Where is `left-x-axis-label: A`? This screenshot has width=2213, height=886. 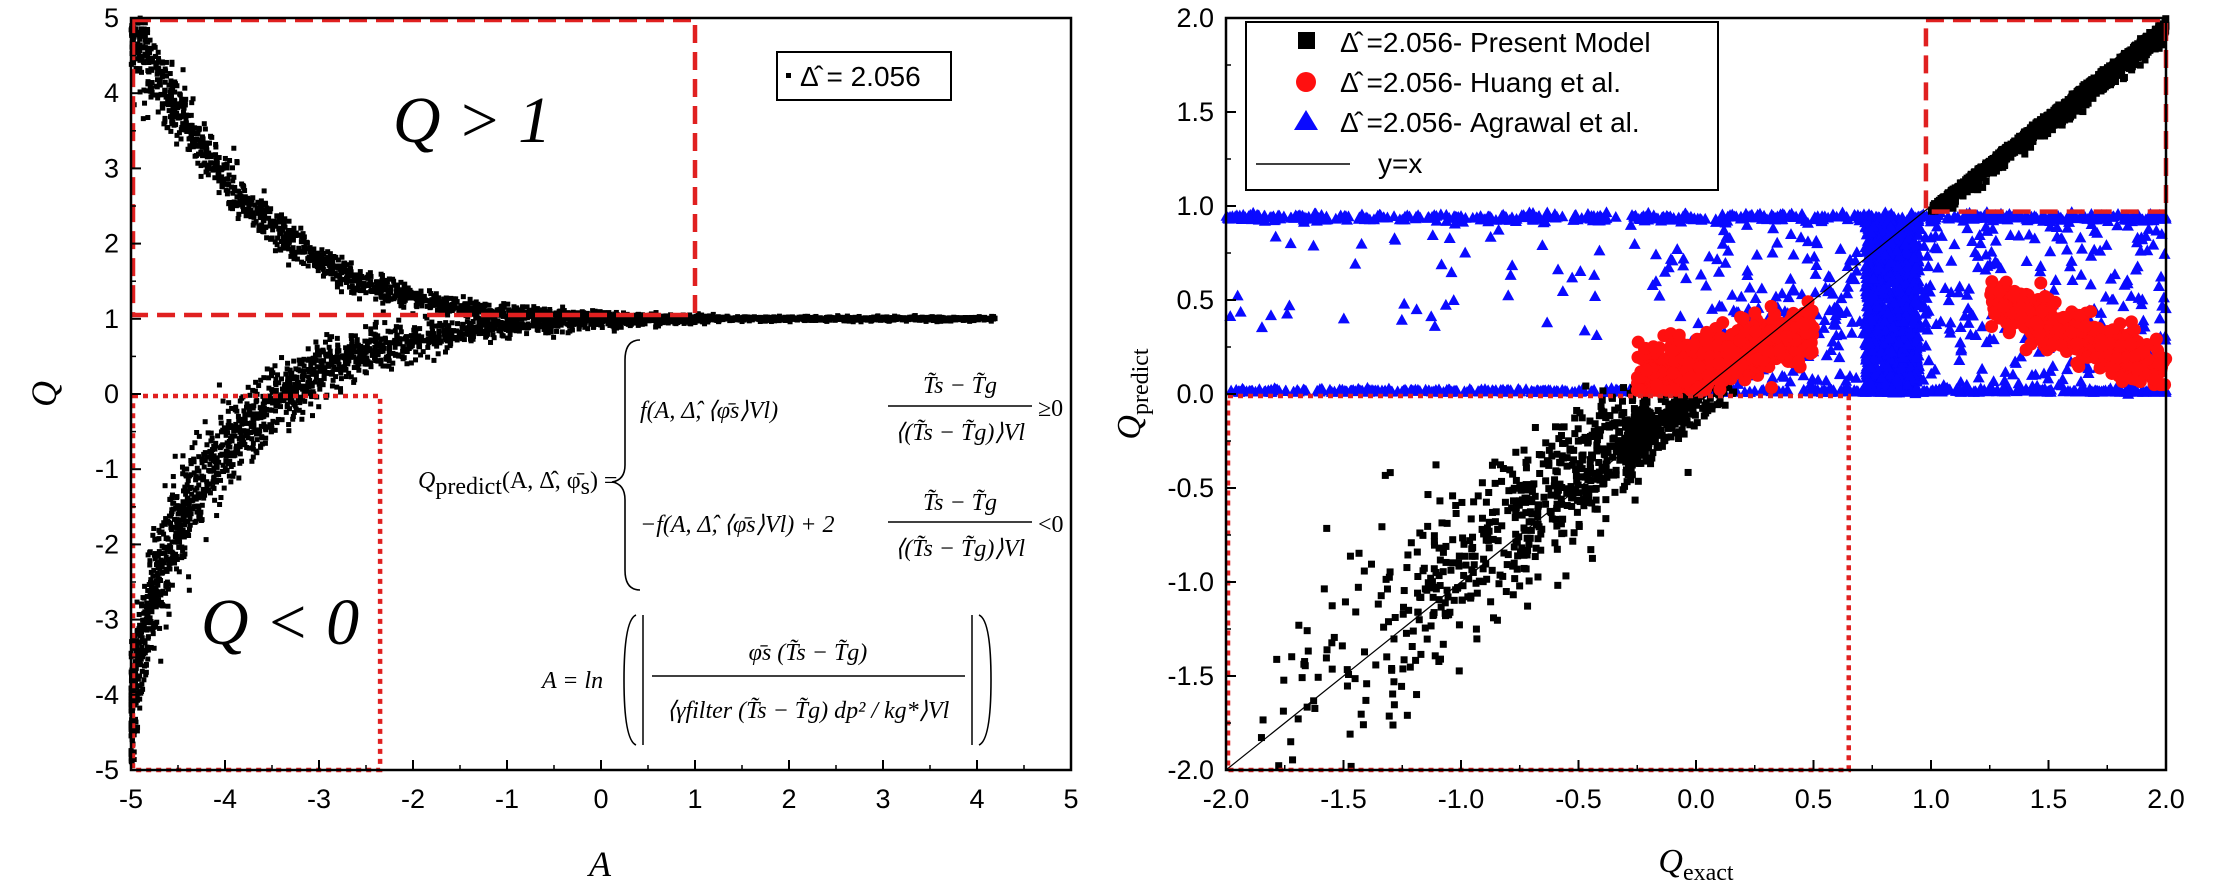 left-x-axis-label: A is located at coordinates (599, 864).